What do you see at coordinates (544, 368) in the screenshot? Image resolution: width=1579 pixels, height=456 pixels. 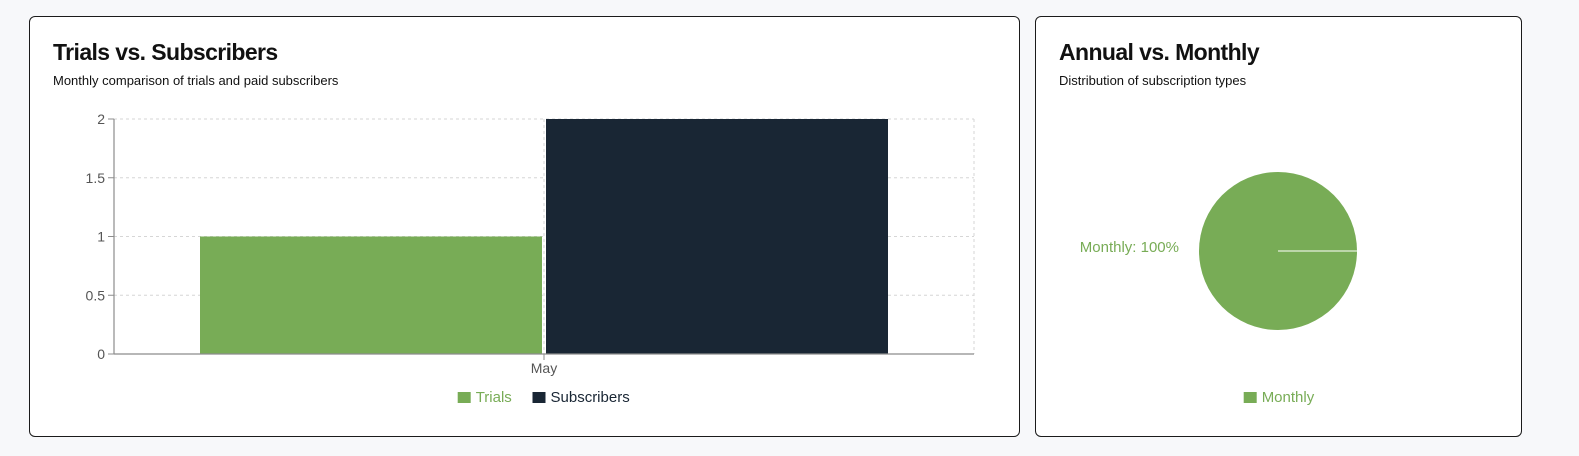 I see `x-tick-label: May` at bounding box center [544, 368].